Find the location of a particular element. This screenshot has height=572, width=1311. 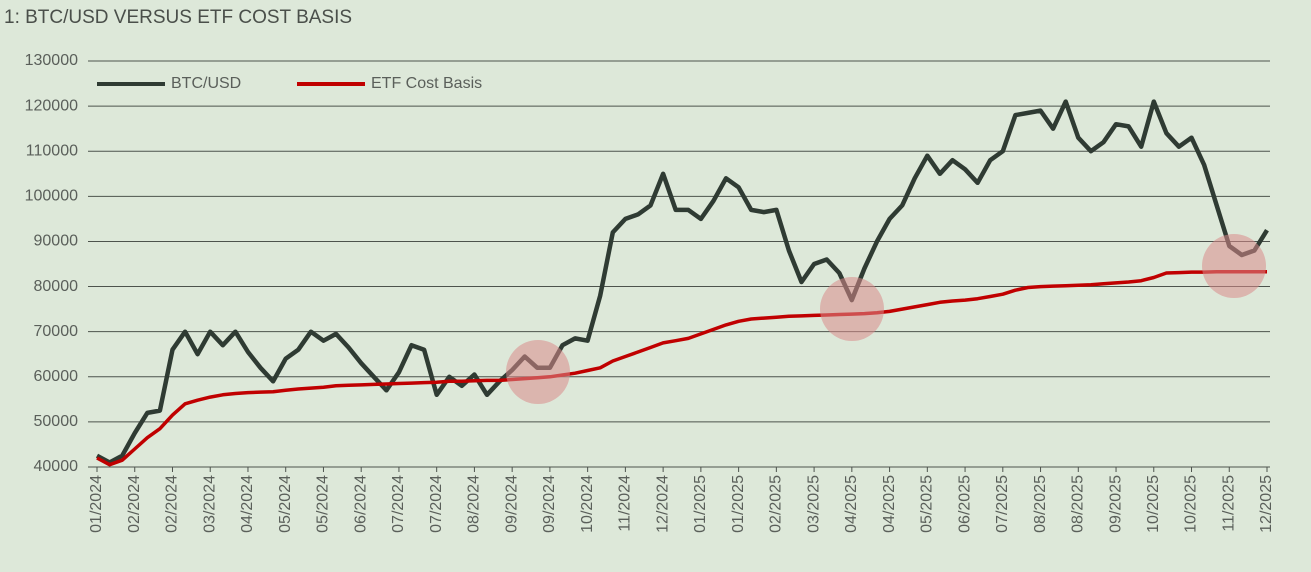

y-tick-label: 70000 is located at coordinates (56, 331).